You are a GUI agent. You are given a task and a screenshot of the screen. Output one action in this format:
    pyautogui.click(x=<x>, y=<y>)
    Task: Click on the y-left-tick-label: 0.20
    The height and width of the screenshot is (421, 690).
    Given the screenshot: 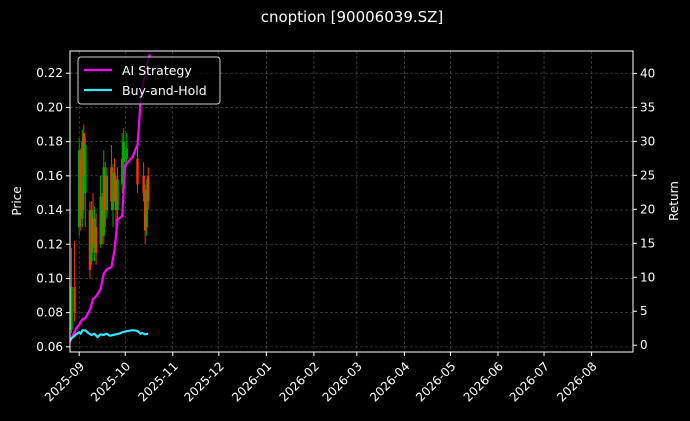 What is the action you would take?
    pyautogui.click(x=49, y=107)
    